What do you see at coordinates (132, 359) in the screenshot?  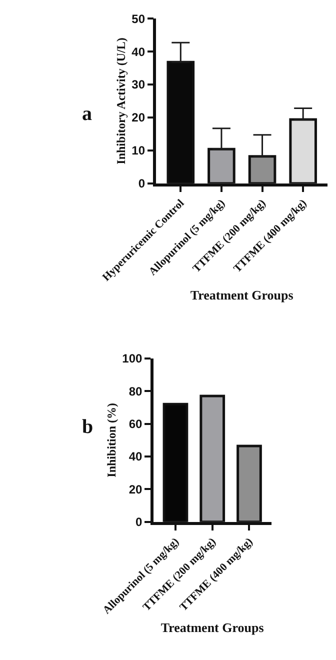 I see `y-tick-label: 100` at bounding box center [132, 359].